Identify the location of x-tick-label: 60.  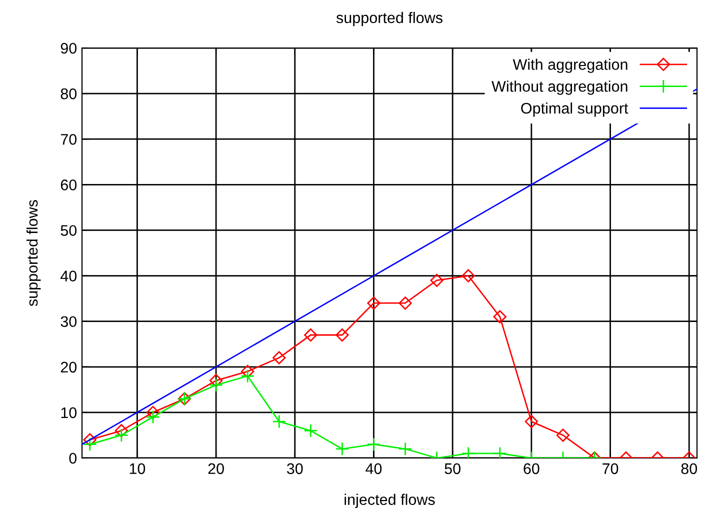
(532, 468).